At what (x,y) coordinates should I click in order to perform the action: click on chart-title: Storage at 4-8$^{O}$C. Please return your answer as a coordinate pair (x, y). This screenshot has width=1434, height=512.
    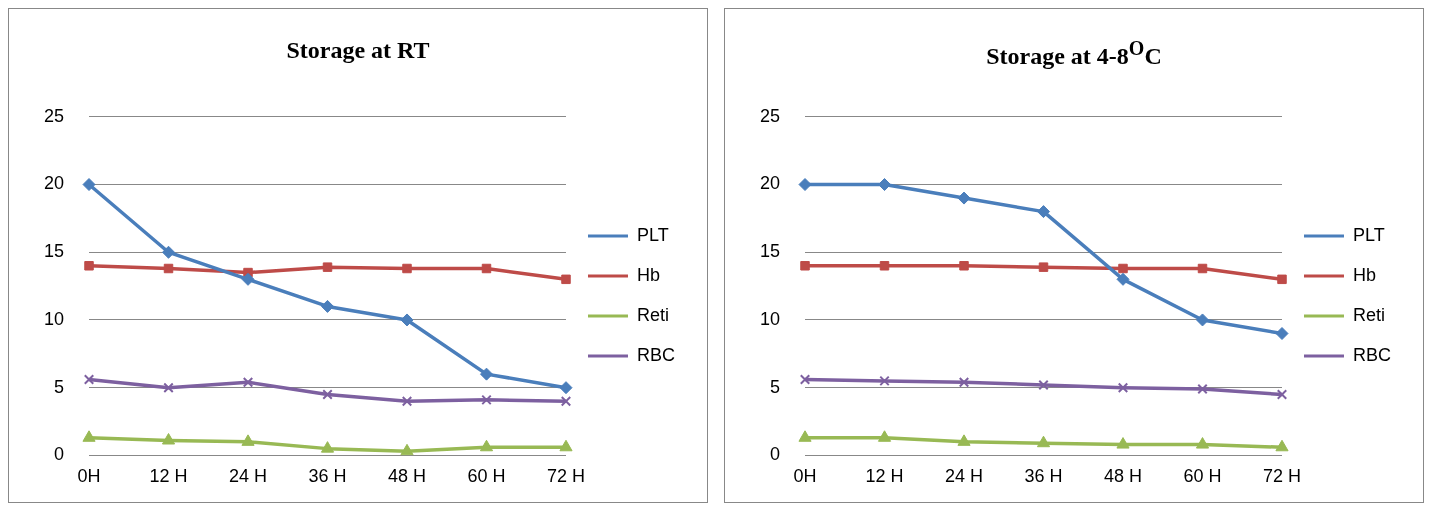
    Looking at the image, I should click on (1074, 53).